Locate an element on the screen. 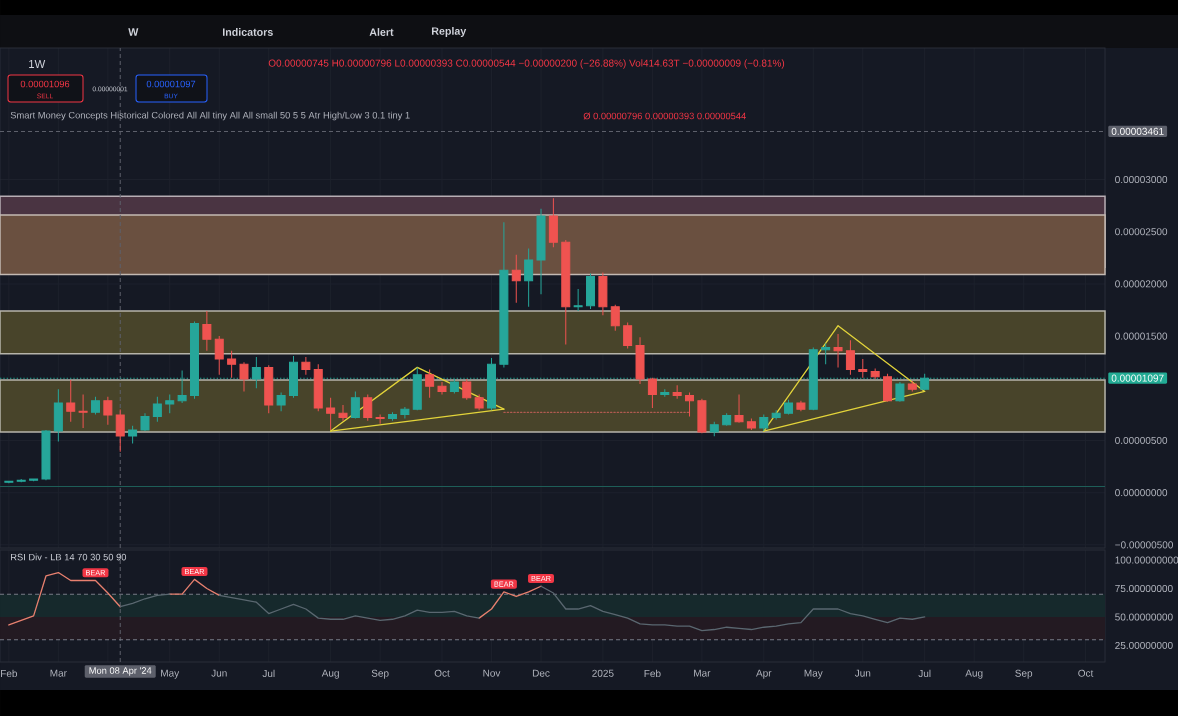 This screenshot has width=1178, height=716. y-tick-label: 100.00000000 is located at coordinates (1146, 560).